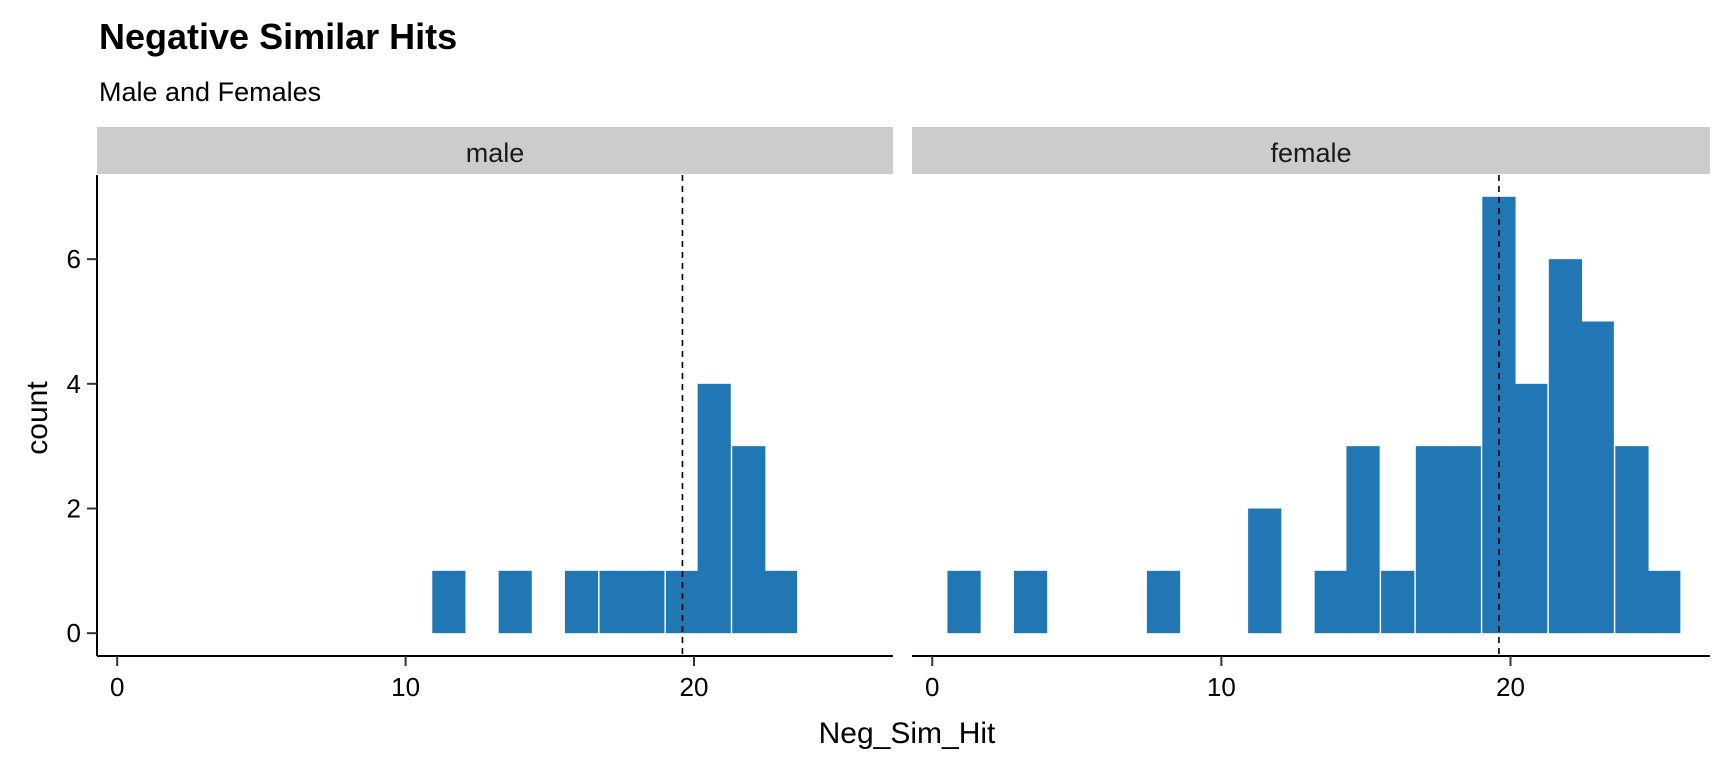 Image resolution: width=1728 pixels, height=773 pixels. Describe the element at coordinates (74, 259) in the screenshot. I see `y-tick-label: 6` at that location.